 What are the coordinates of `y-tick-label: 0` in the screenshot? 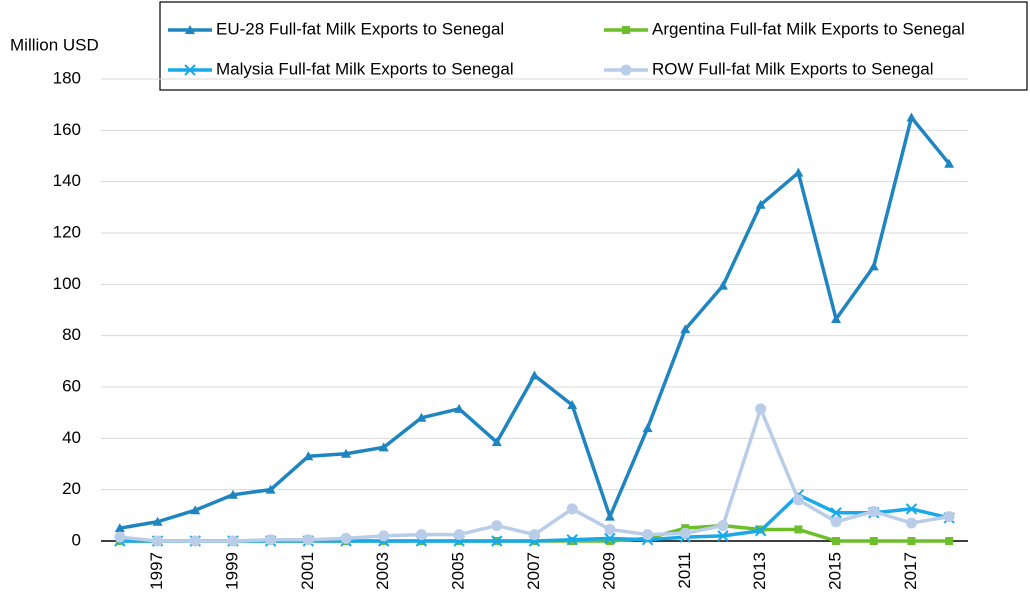 It's located at (76, 539).